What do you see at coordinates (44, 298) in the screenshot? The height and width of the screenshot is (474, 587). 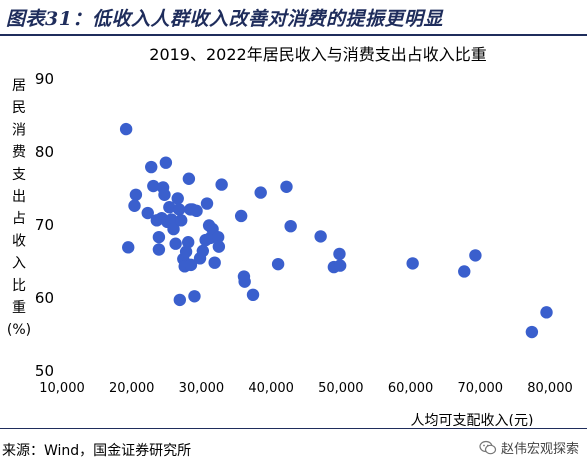 I see `y-tick-label: 60` at bounding box center [44, 298].